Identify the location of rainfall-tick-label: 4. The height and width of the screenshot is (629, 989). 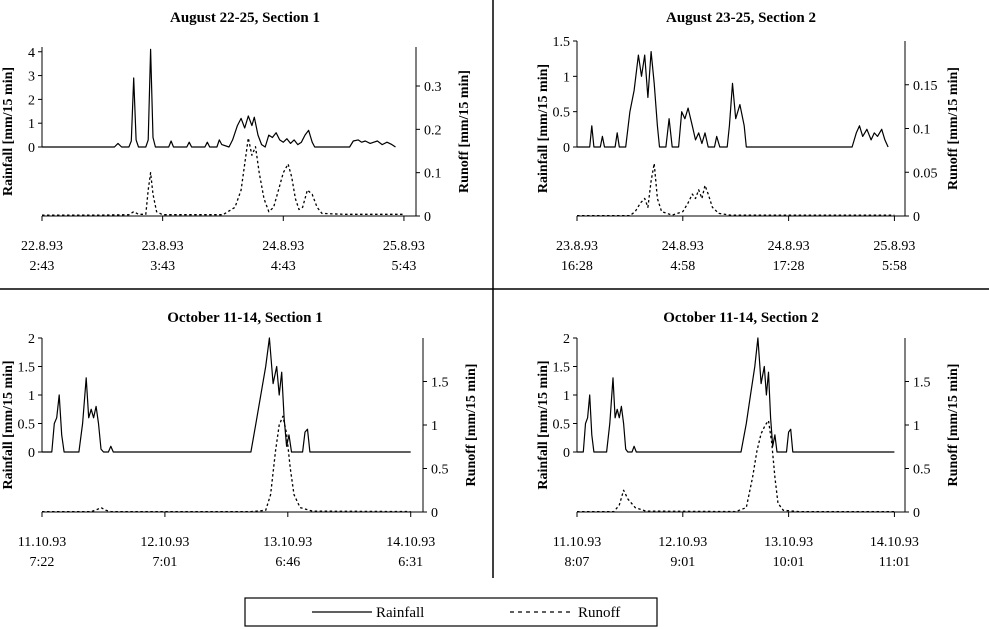
(31, 53).